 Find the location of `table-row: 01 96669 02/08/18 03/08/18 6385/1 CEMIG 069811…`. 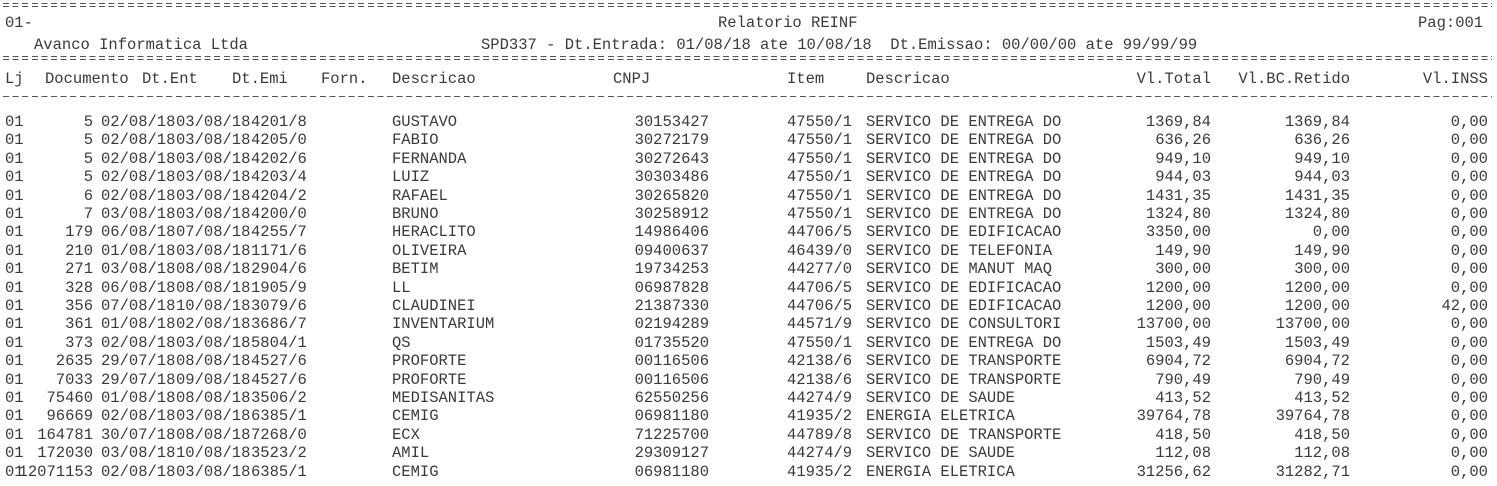

table-row: 01 96669 02/08/18 03/08/18 6385/1 CEMIG 069811… is located at coordinates (748, 416).